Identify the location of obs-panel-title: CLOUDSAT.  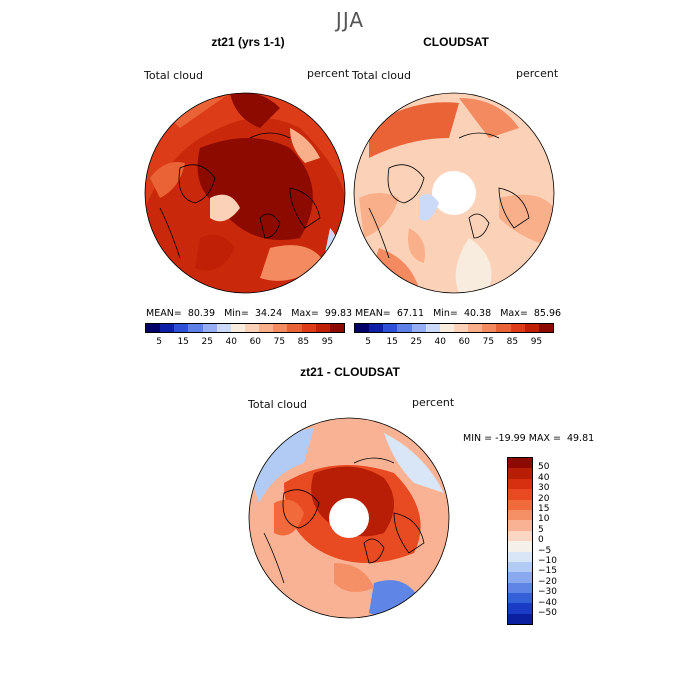
(456, 42).